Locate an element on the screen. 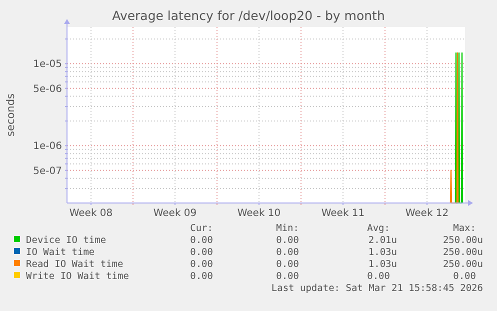  y-tick-label: 1e-06 is located at coordinates (47, 146).